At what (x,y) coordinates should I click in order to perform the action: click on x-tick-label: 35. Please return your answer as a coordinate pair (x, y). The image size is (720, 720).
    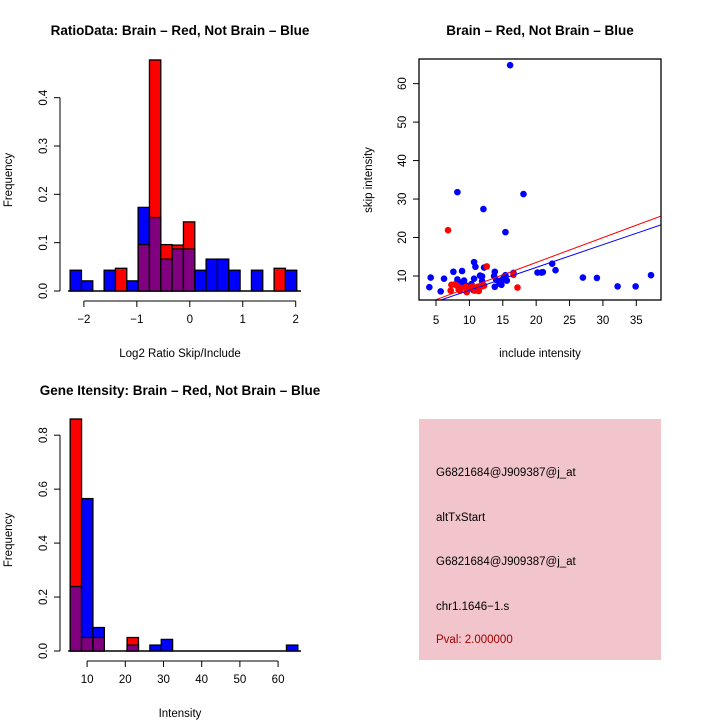
    Looking at the image, I should click on (636, 321).